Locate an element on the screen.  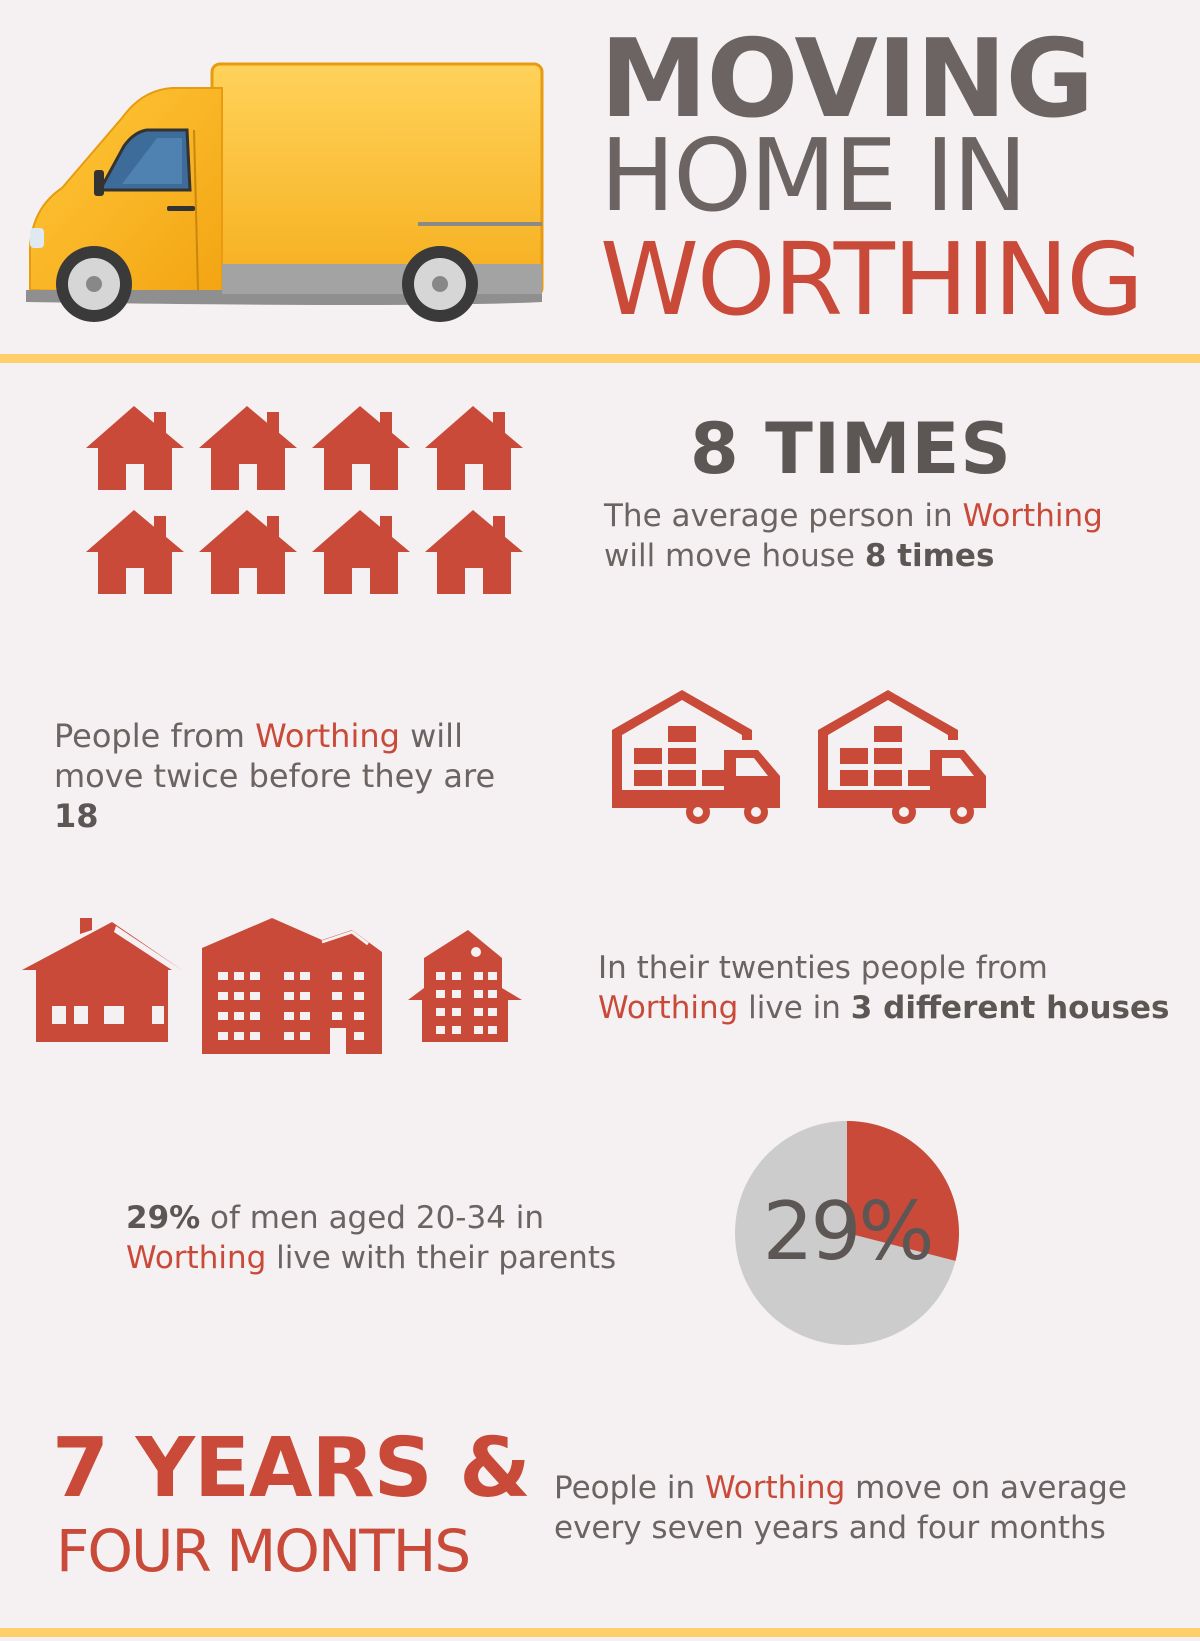
text-part: will move twice before they are is located at coordinates (275, 756).